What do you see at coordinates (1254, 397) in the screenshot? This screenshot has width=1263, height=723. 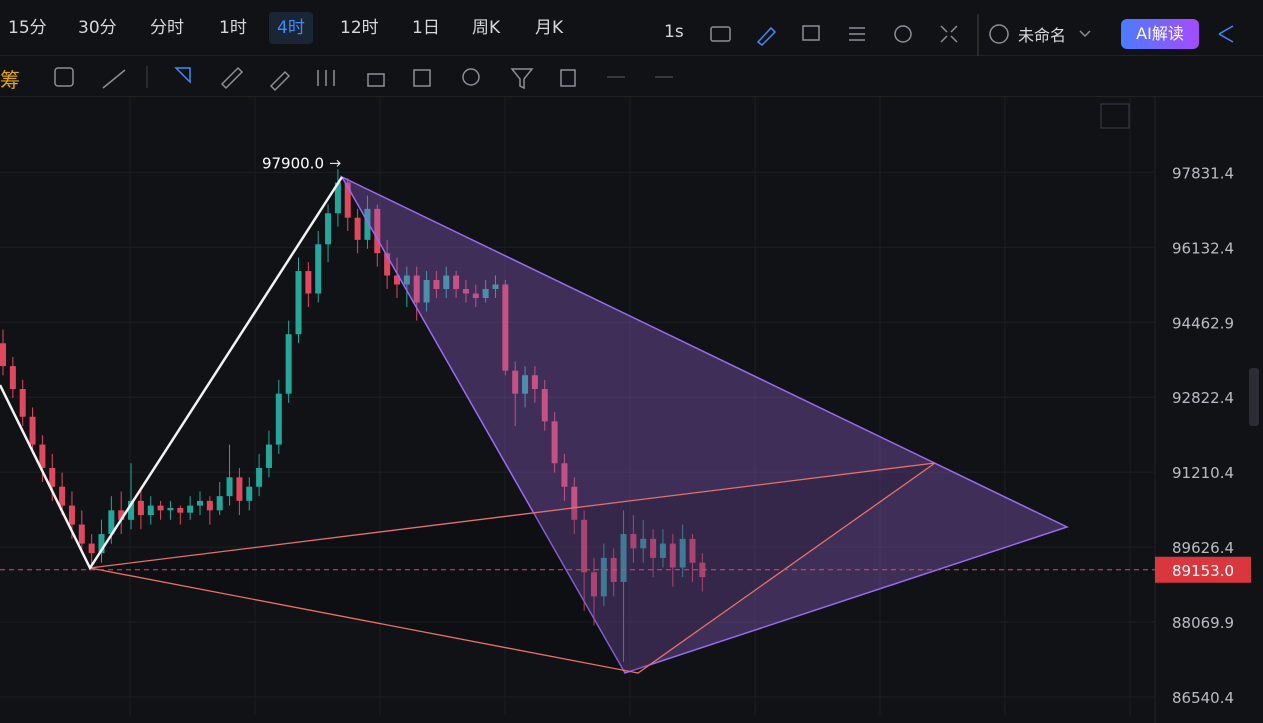 I see `scroll-handle` at bounding box center [1254, 397].